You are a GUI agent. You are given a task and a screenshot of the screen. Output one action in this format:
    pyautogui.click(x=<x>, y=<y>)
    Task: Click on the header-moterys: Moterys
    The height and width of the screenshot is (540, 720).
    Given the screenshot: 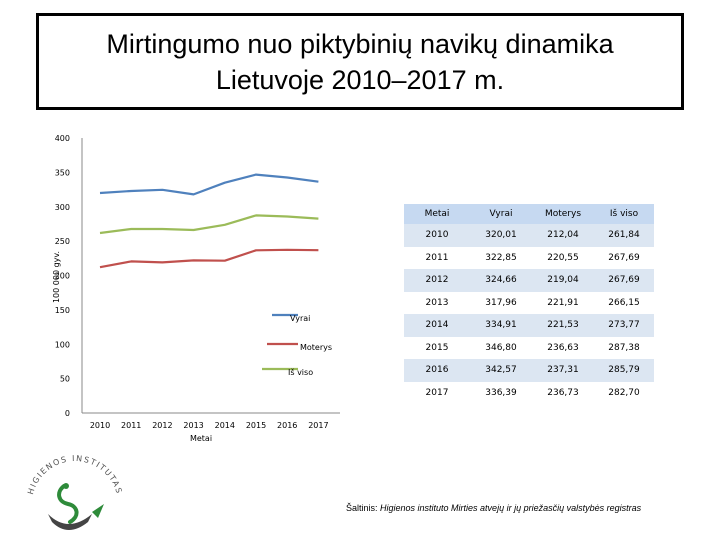 What is the action you would take?
    pyautogui.click(x=563, y=214)
    